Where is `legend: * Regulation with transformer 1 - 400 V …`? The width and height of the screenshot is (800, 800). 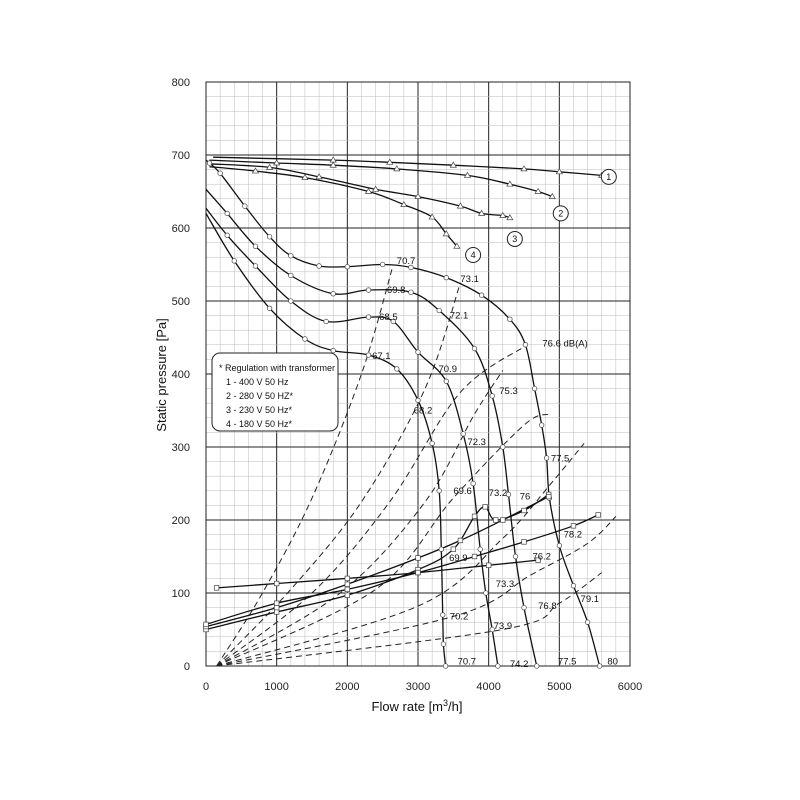
legend: * Regulation with transformer 1 - 400 V … is located at coordinates (275, 392).